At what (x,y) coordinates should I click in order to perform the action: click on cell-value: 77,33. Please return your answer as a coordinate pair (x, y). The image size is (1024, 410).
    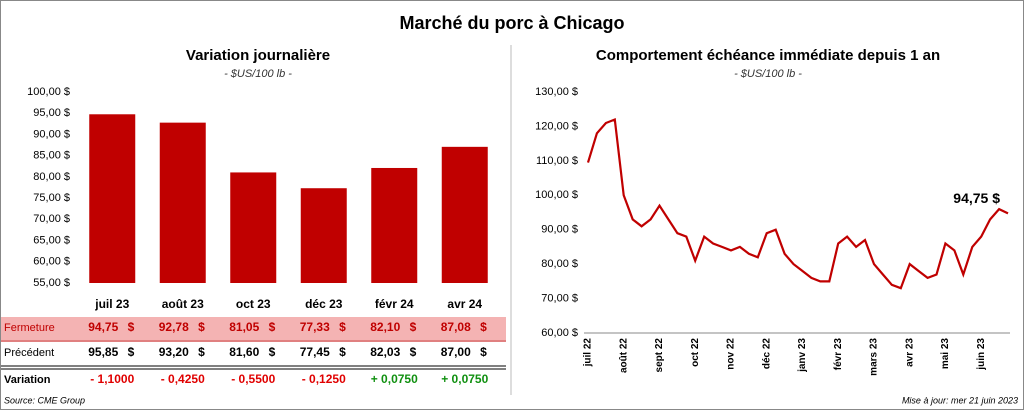
    Looking at the image, I should click on (315, 327).